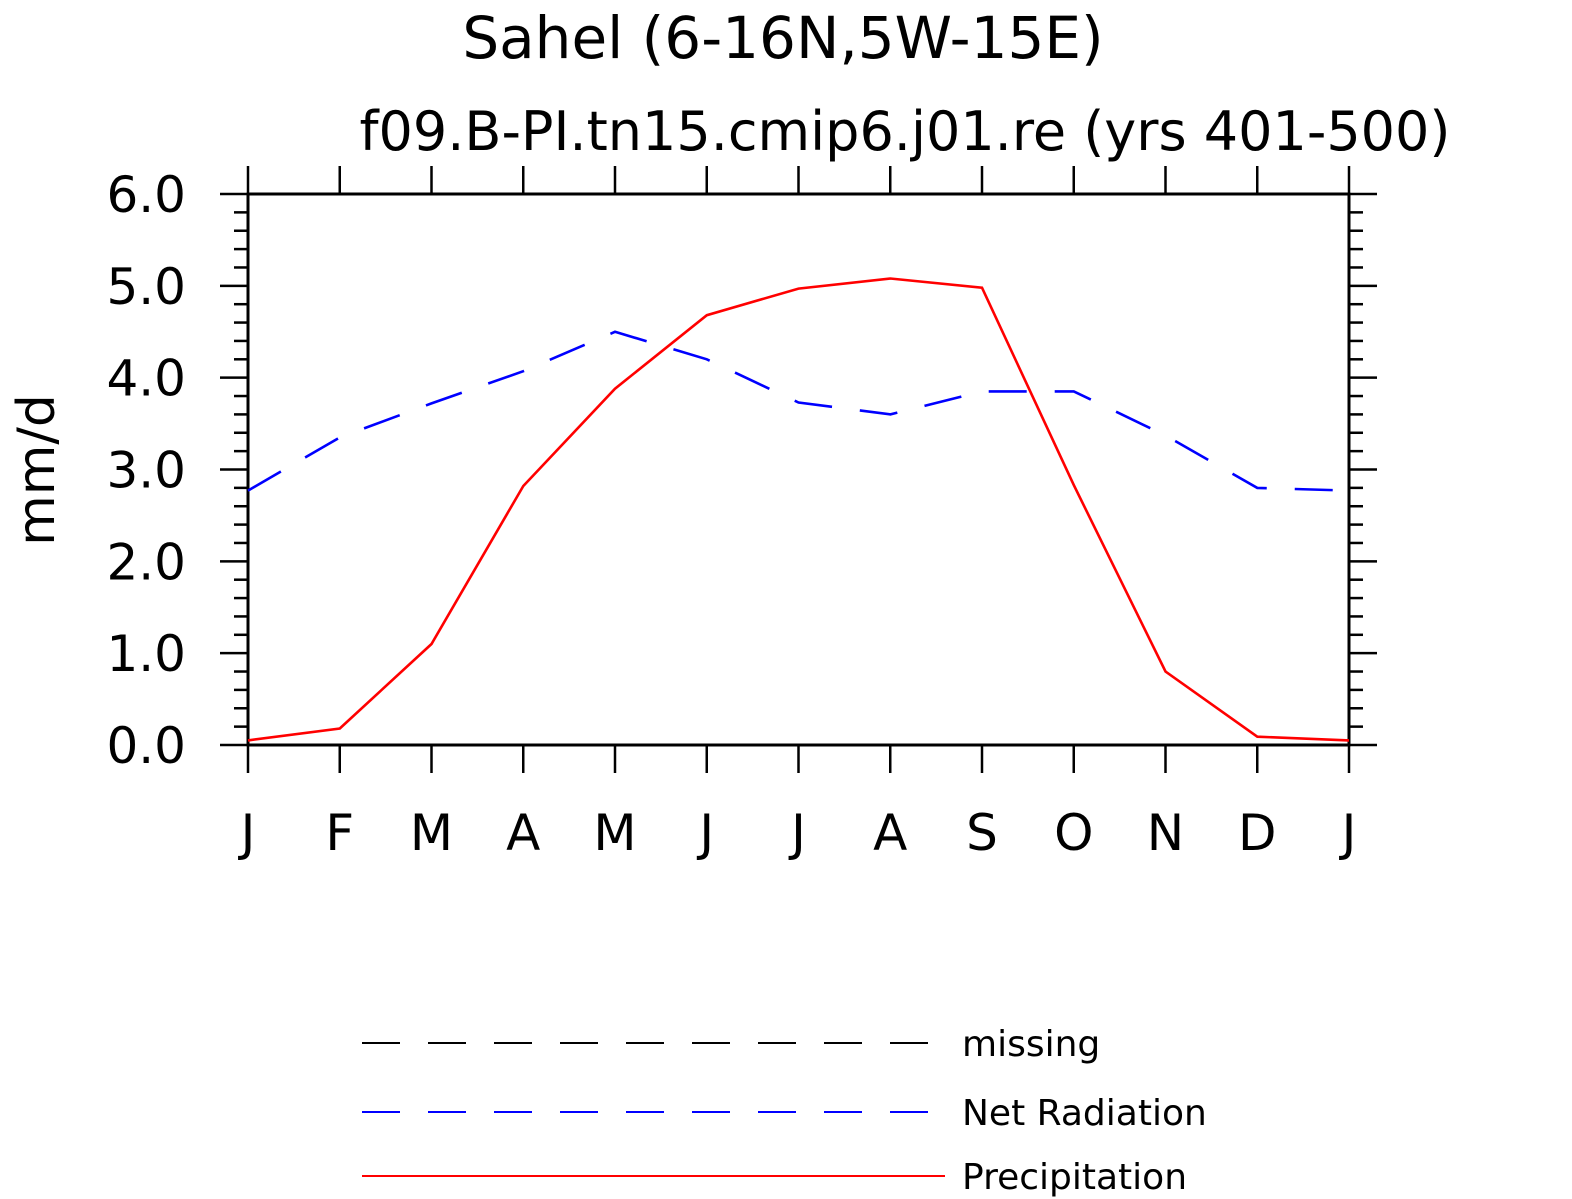  What do you see at coordinates (37, 470) in the screenshot?
I see `y-axis-label: mm/d` at bounding box center [37, 470].